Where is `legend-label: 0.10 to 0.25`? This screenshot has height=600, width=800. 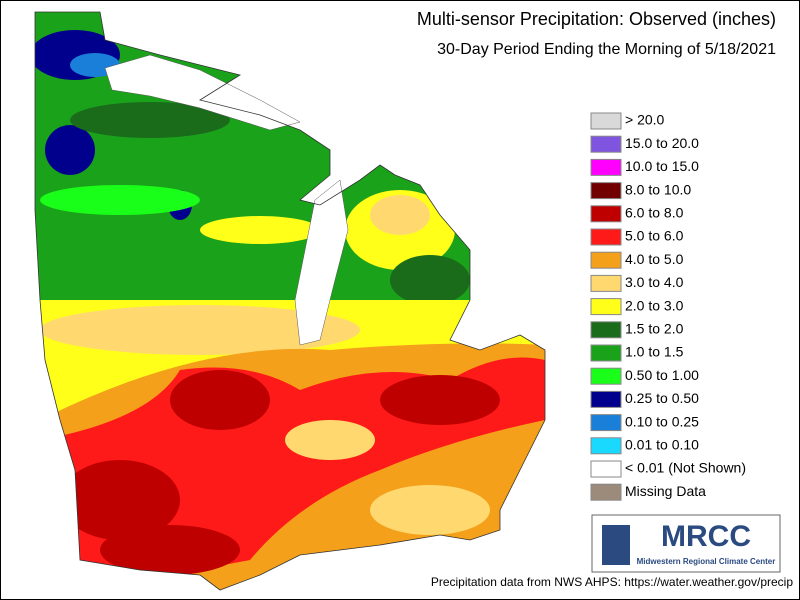
legend-label: 0.10 to 0.25 is located at coordinates (662, 421).